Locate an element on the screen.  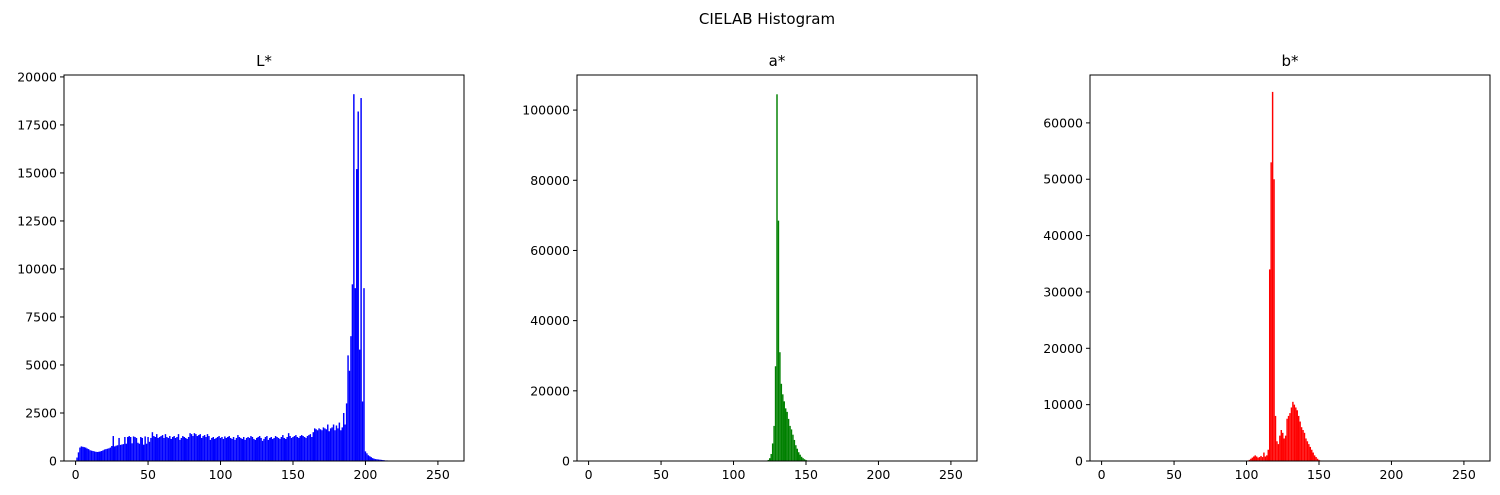
y-tick-label: 5000 is located at coordinates (41, 364).